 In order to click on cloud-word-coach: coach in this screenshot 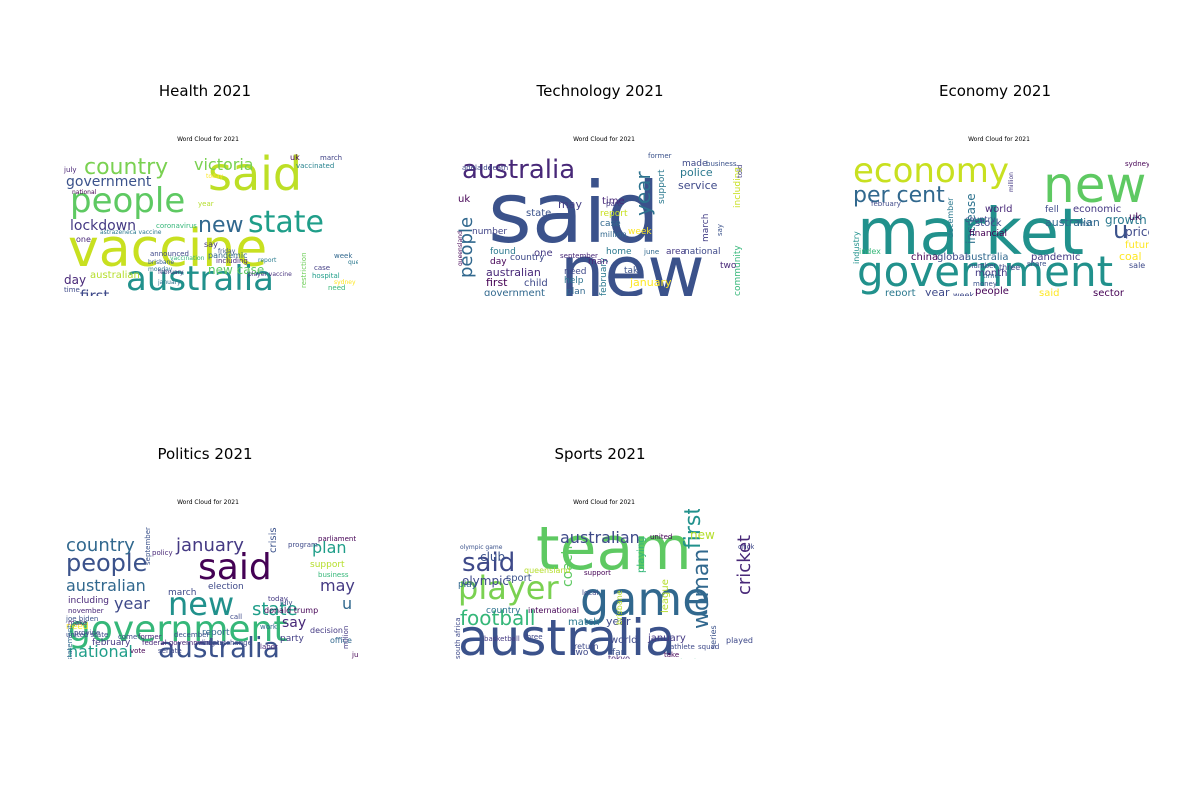, I will do `click(568, 566)`.